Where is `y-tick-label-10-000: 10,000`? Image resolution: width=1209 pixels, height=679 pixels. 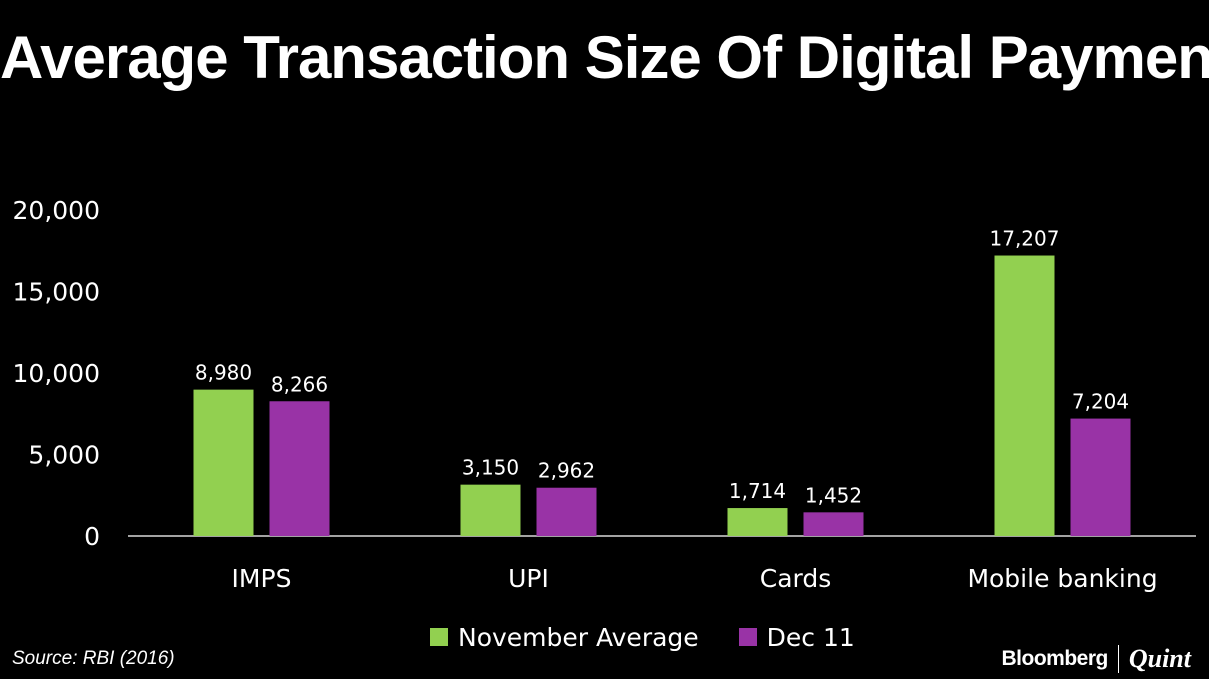
y-tick-label-10-000: 10,000 is located at coordinates (56, 373).